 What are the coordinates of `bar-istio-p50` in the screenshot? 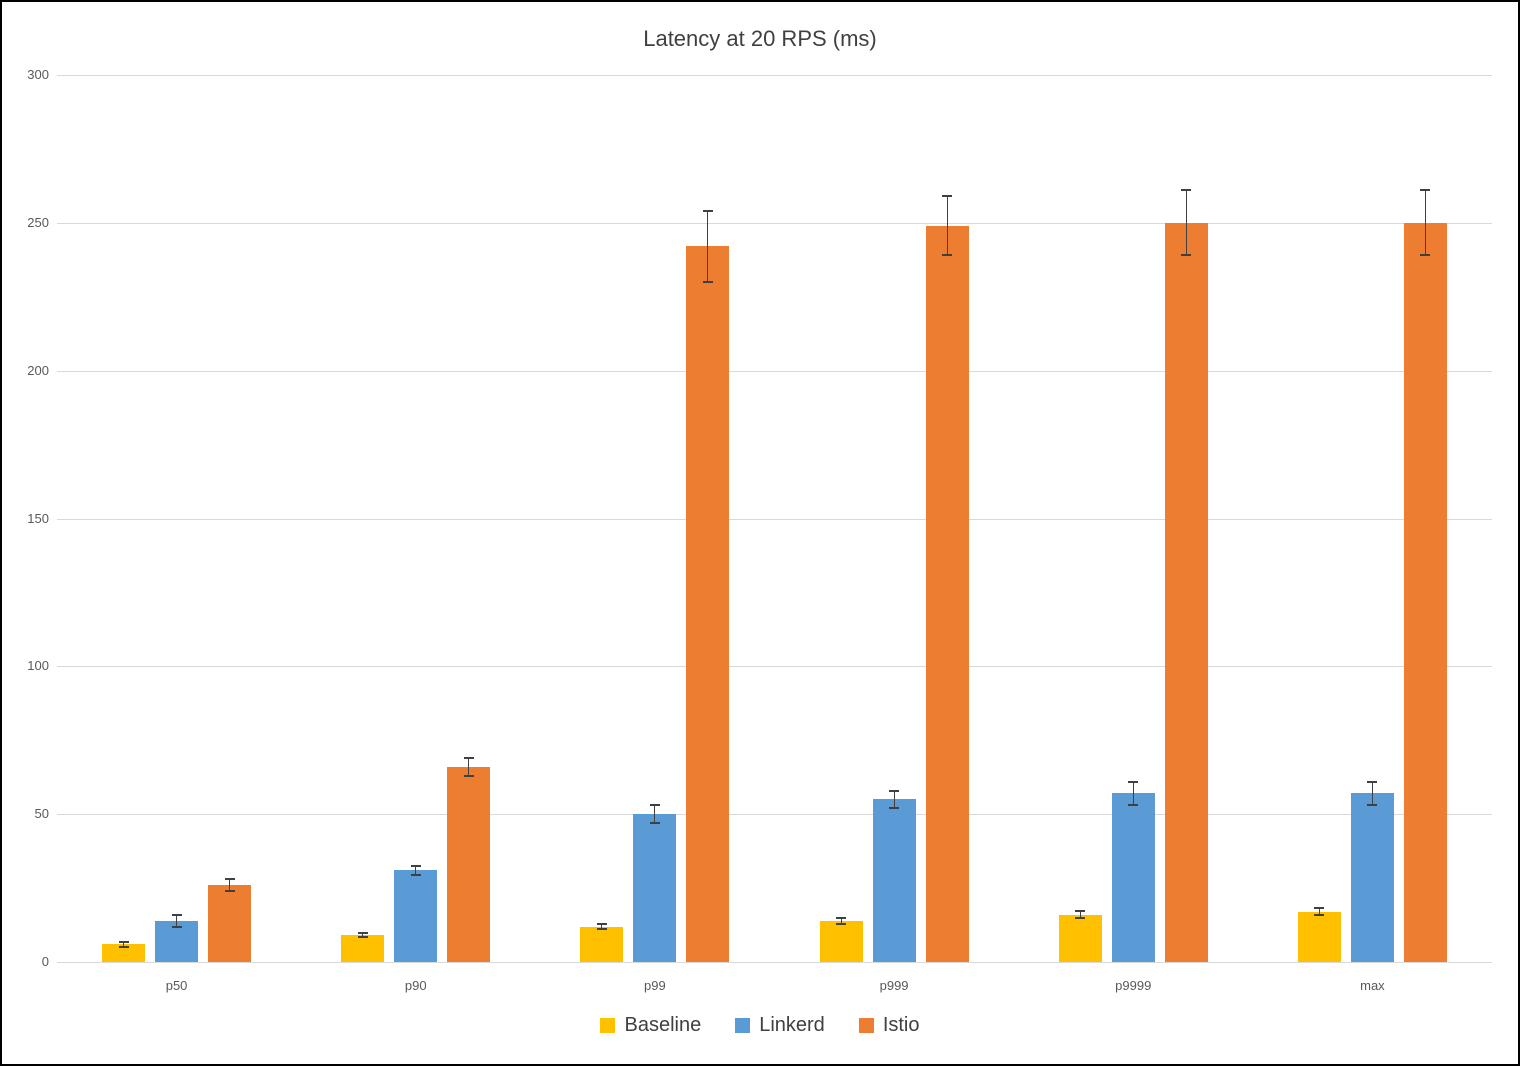 It's located at (230, 923).